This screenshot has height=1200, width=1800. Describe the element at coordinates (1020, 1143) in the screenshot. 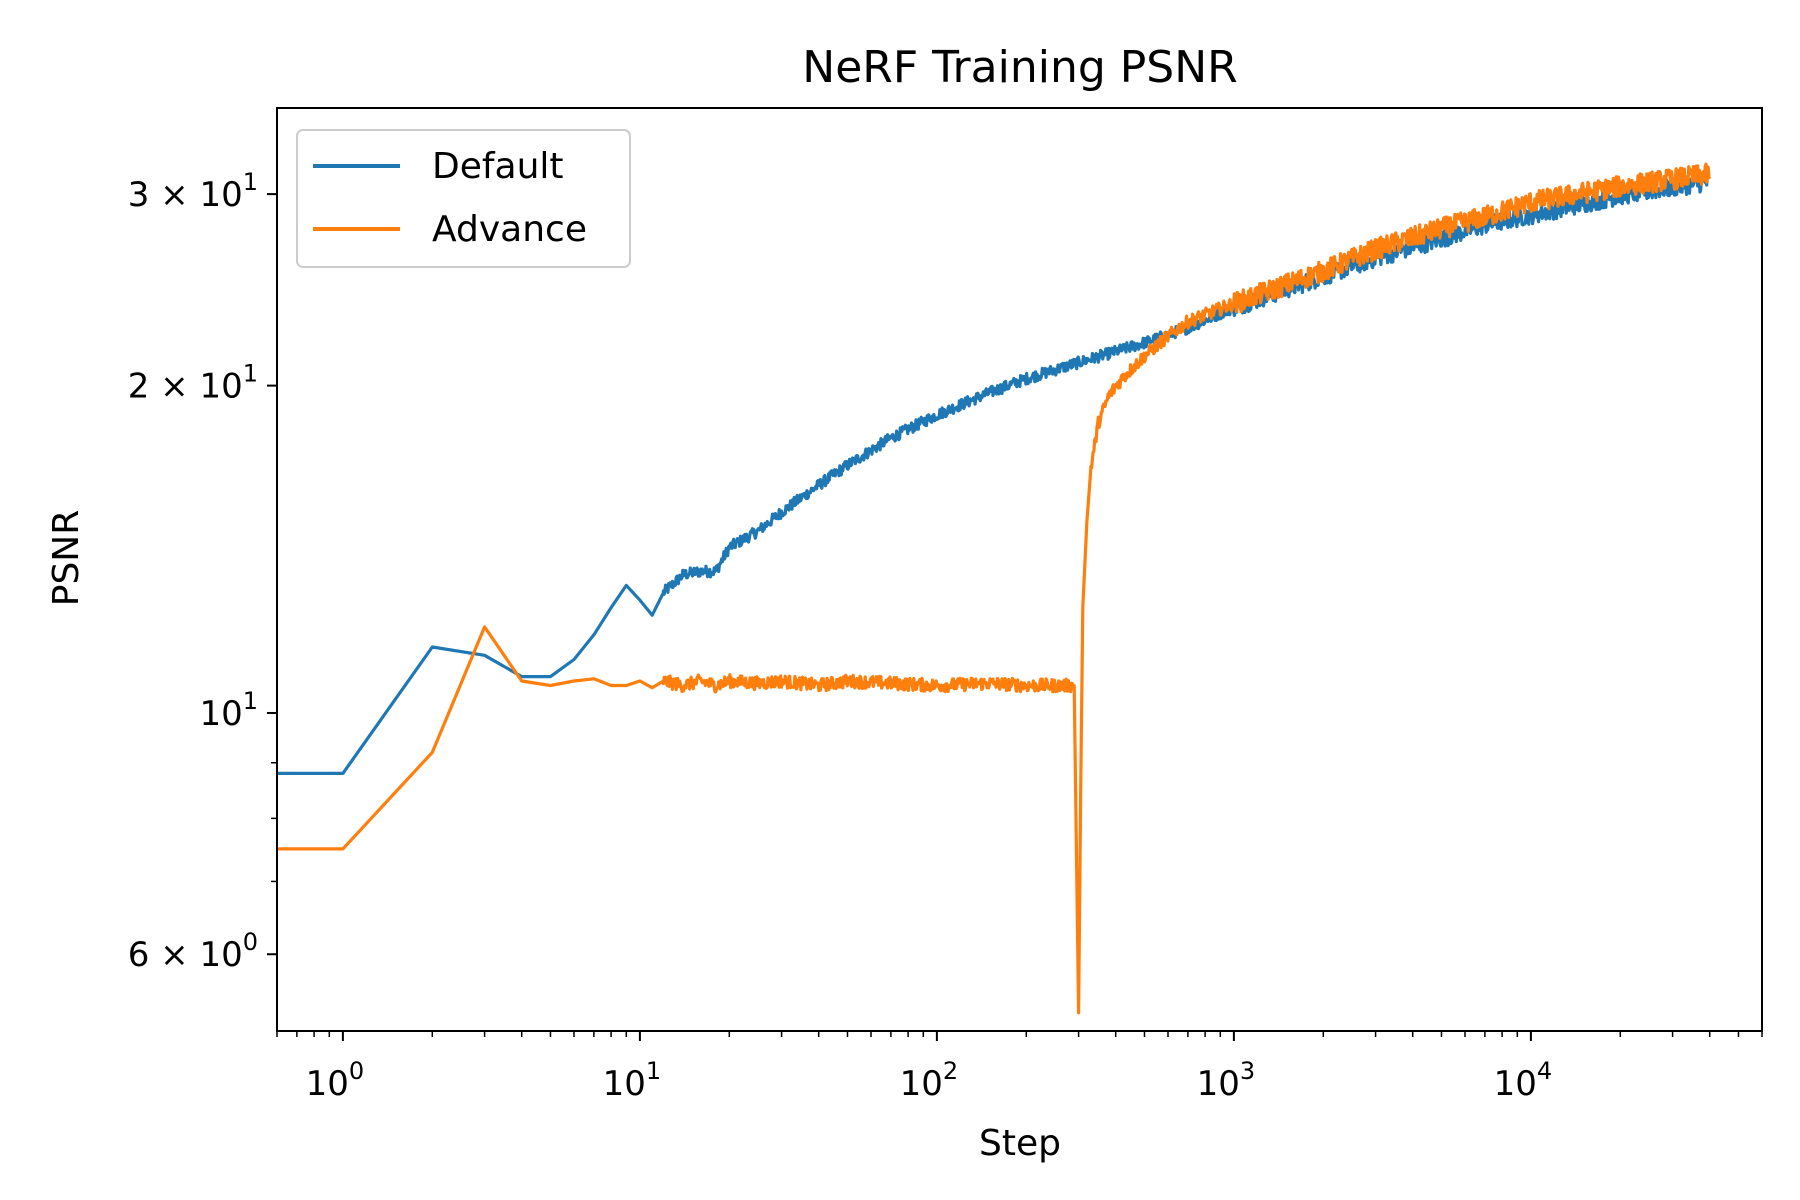

I see `x-axis-label: Step` at that location.